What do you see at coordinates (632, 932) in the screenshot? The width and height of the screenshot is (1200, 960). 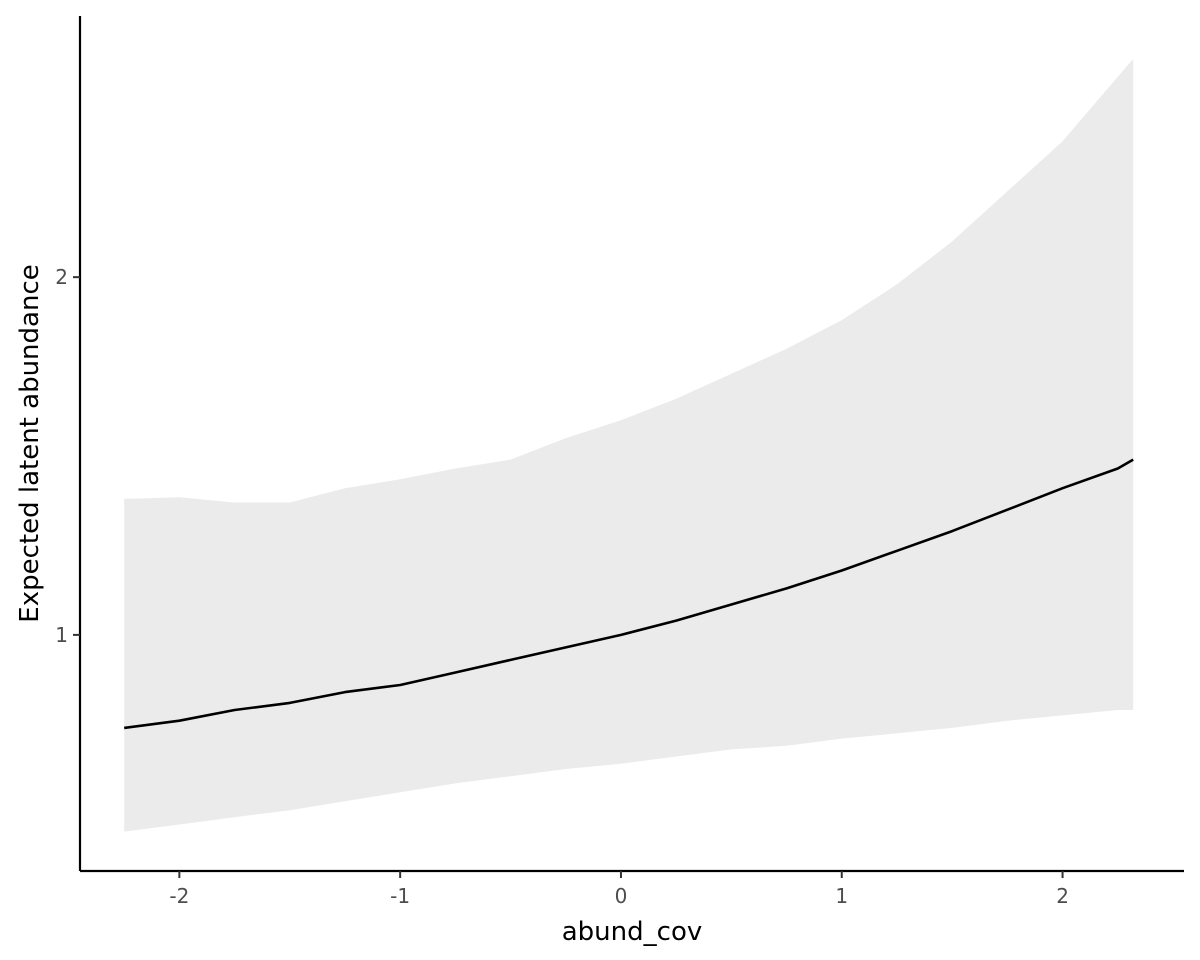 I see `x-axis-title: abund_cov` at bounding box center [632, 932].